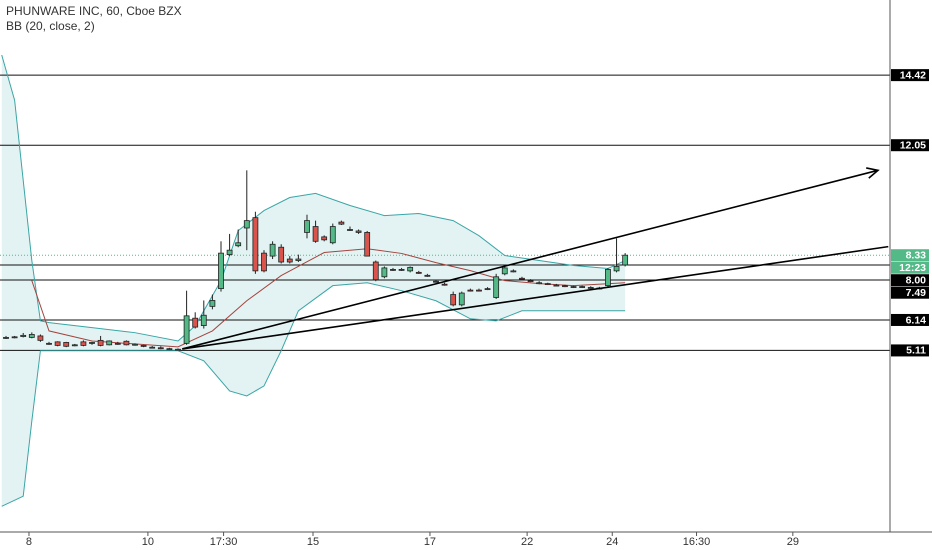 The width and height of the screenshot is (932, 550). I want to click on trend-line, so click(535, 297).